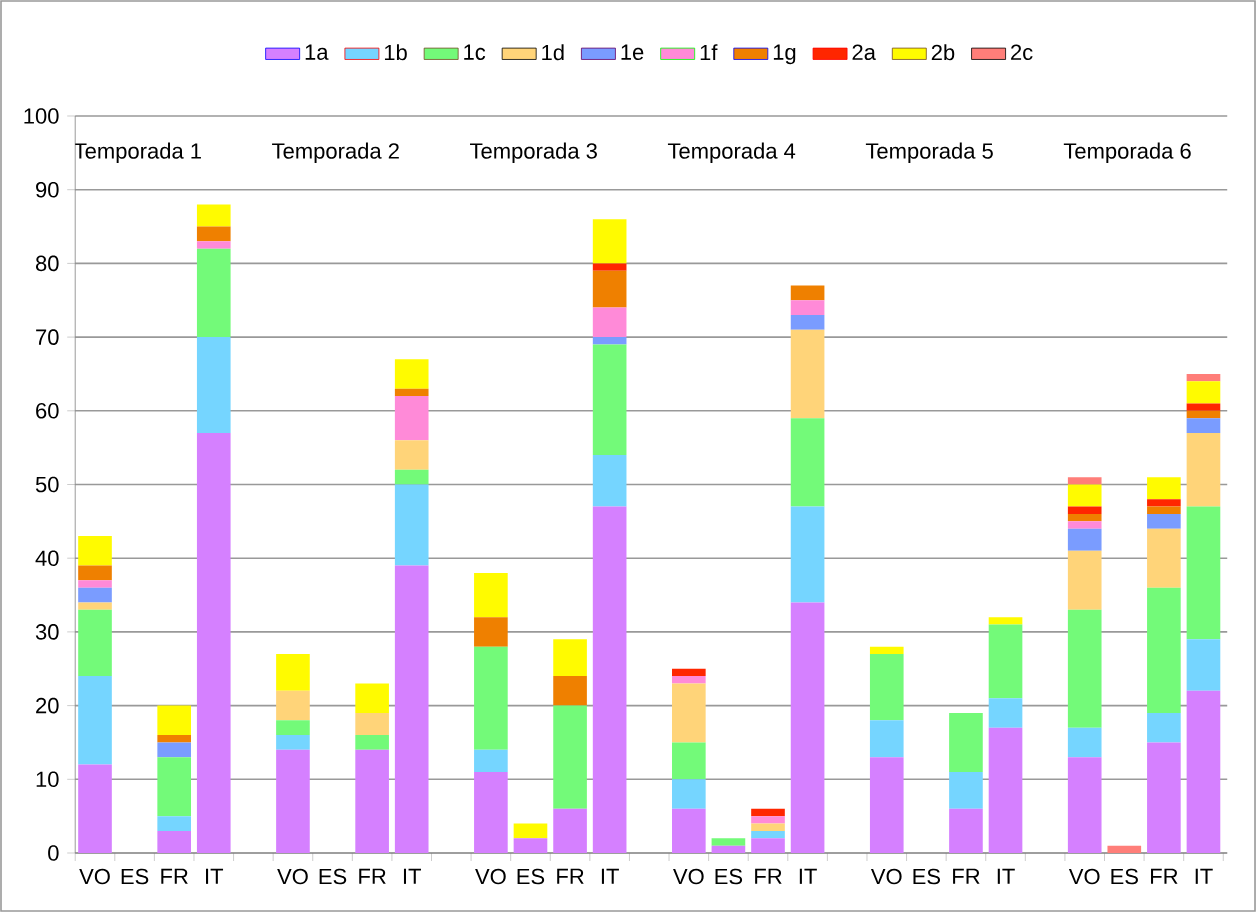 The image size is (1256, 912). Describe the element at coordinates (47, 558) in the screenshot. I see `y-tick-label: 40` at that location.